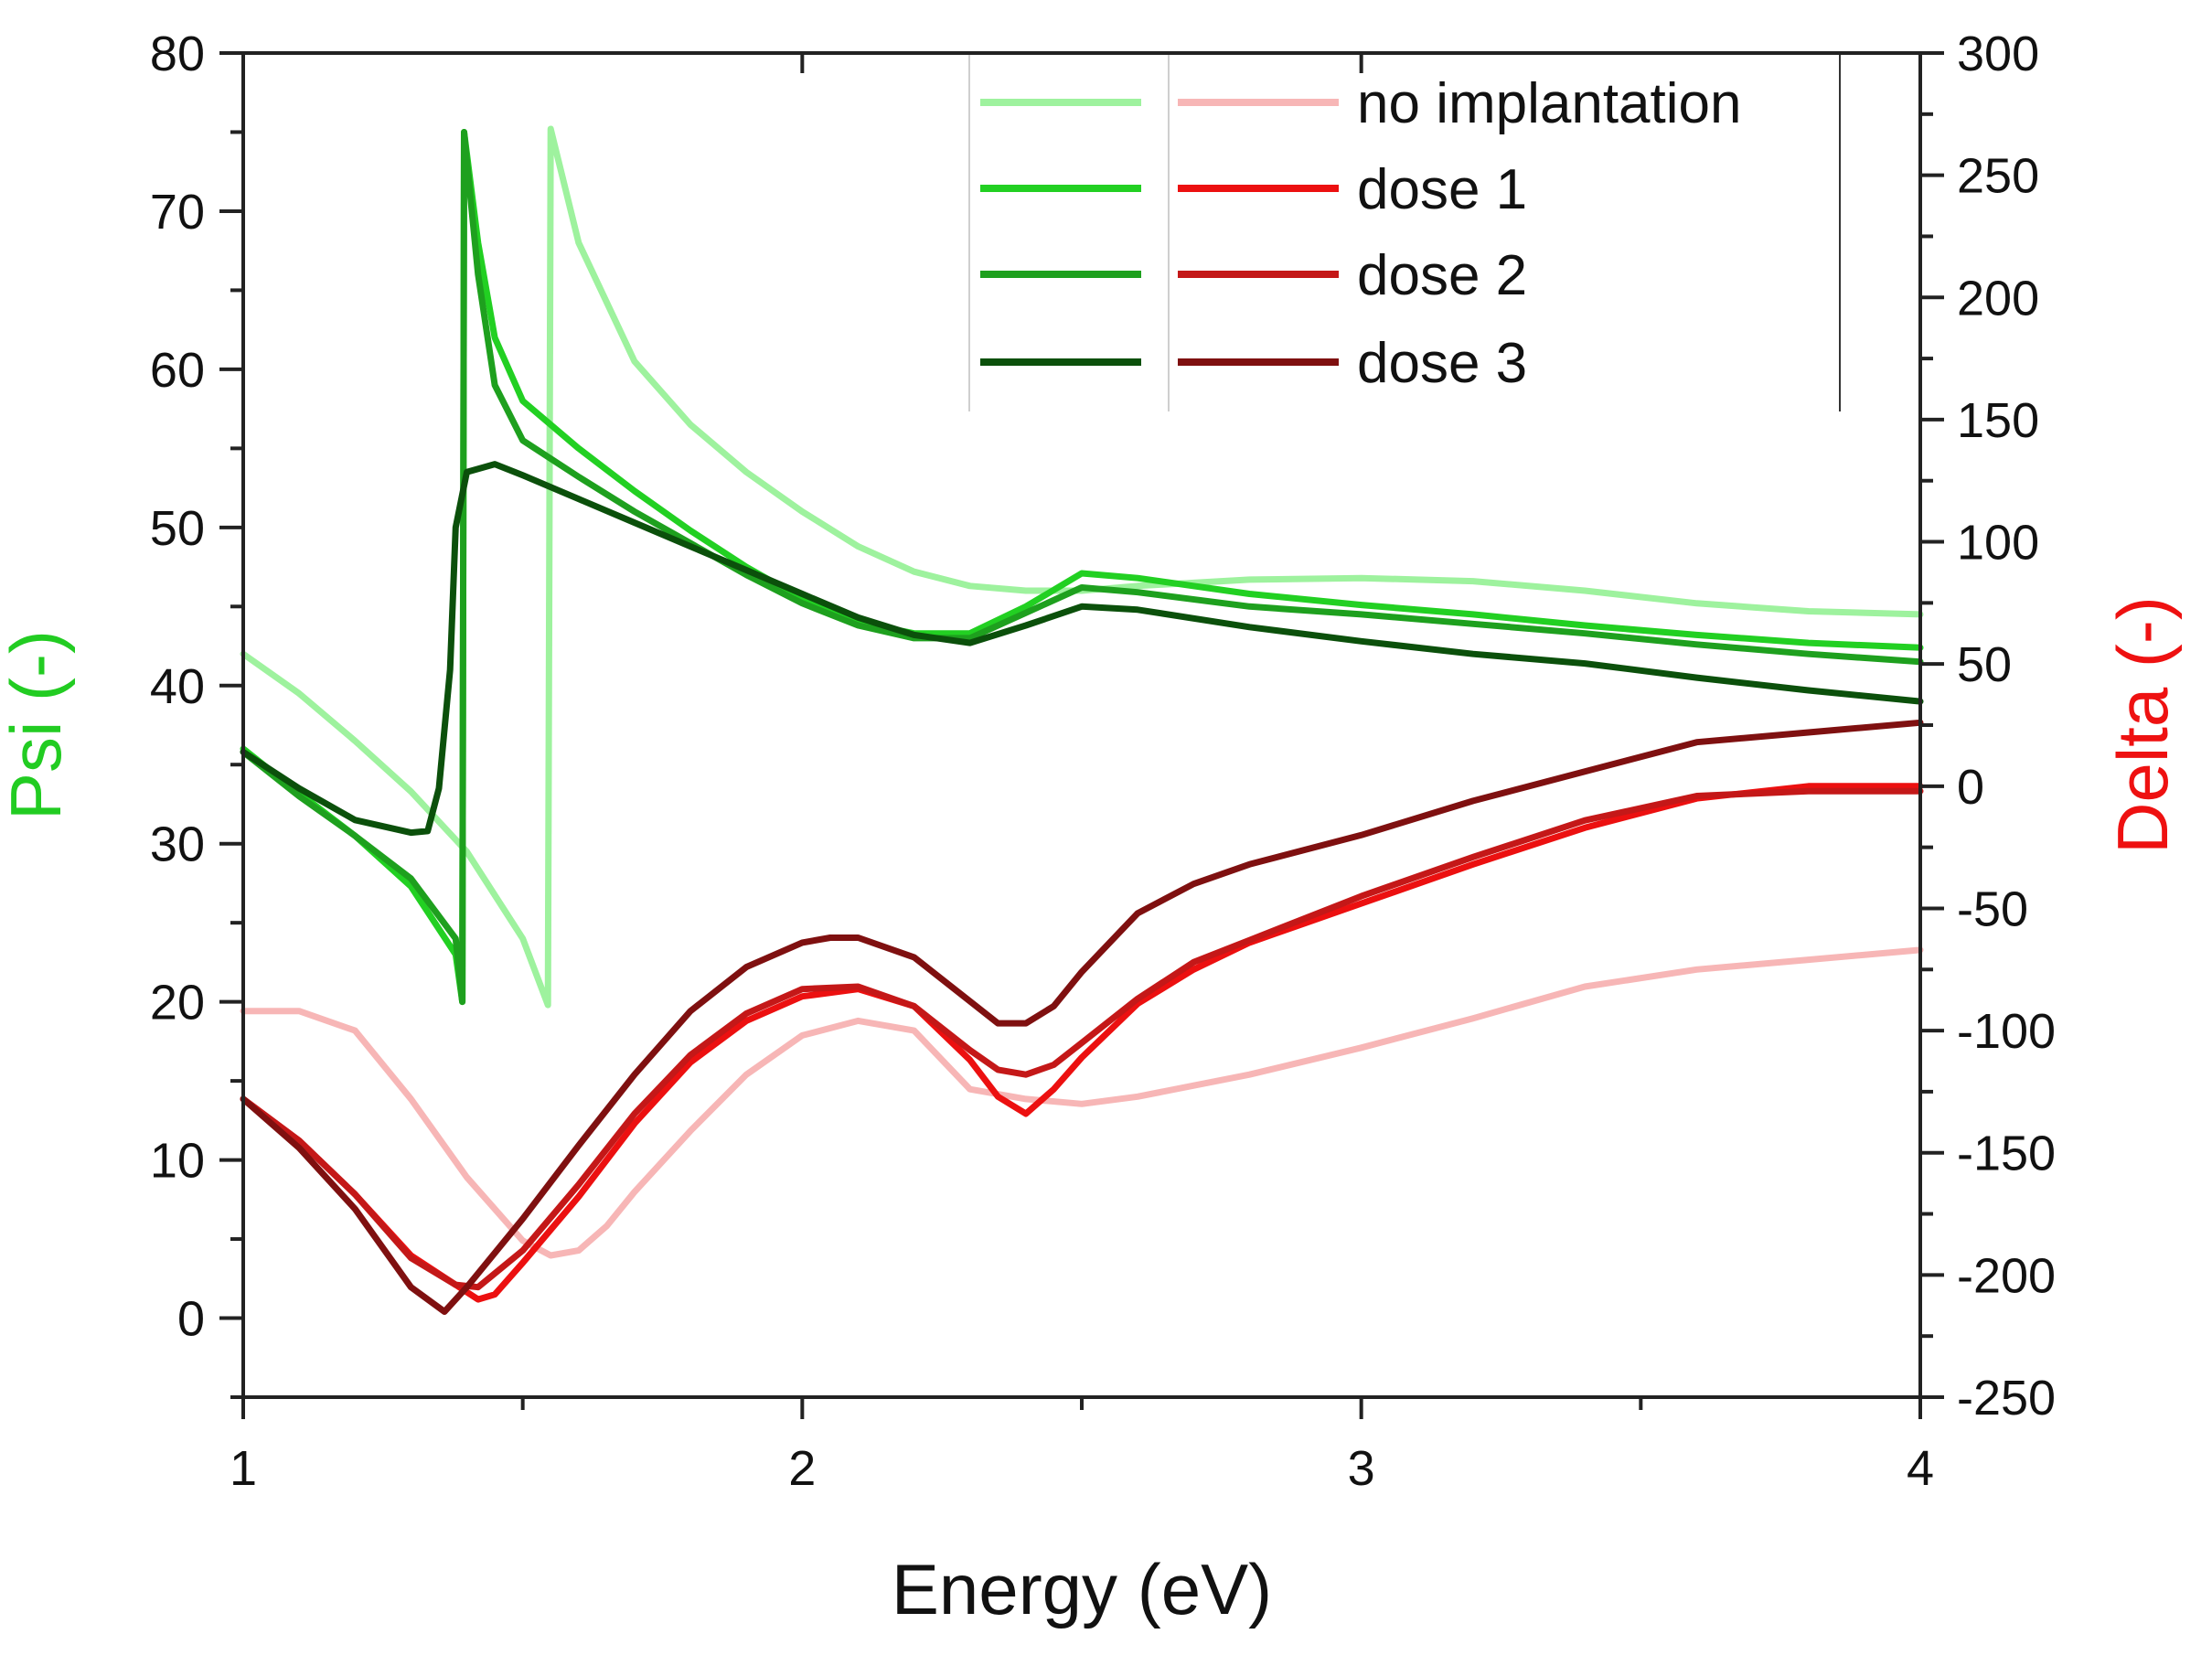  I want to click on x-tick-label: 4, so click(1921, 1468).